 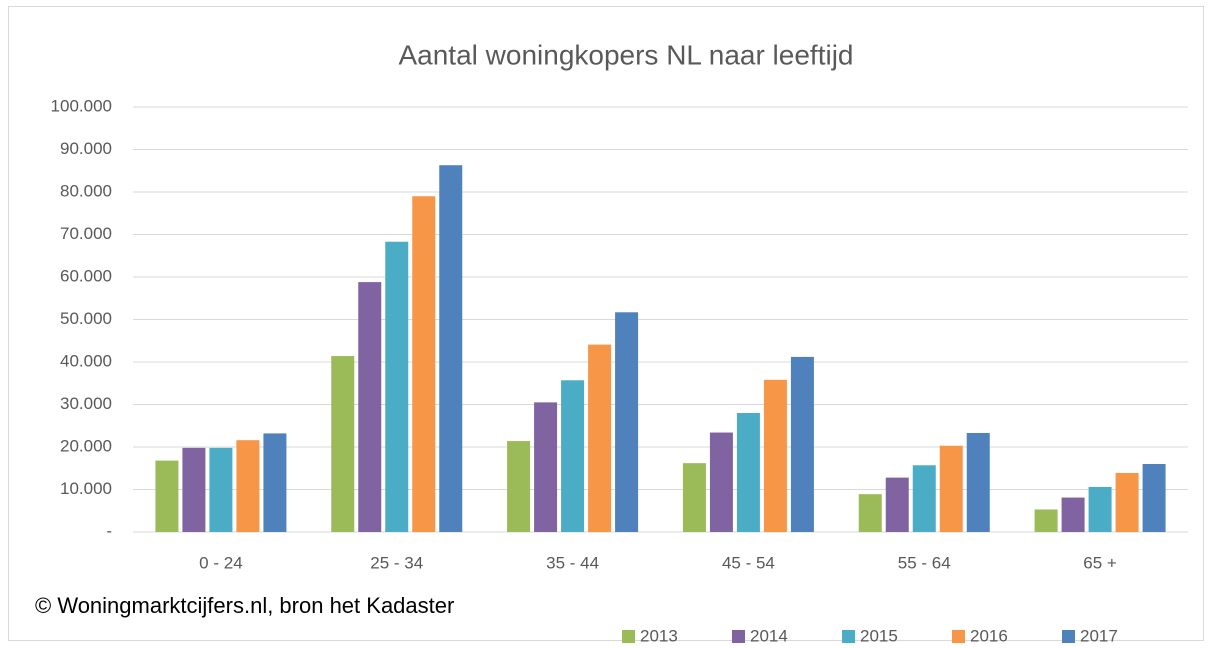 What do you see at coordinates (86, 233) in the screenshot?
I see `y-tick-label: 70.000` at bounding box center [86, 233].